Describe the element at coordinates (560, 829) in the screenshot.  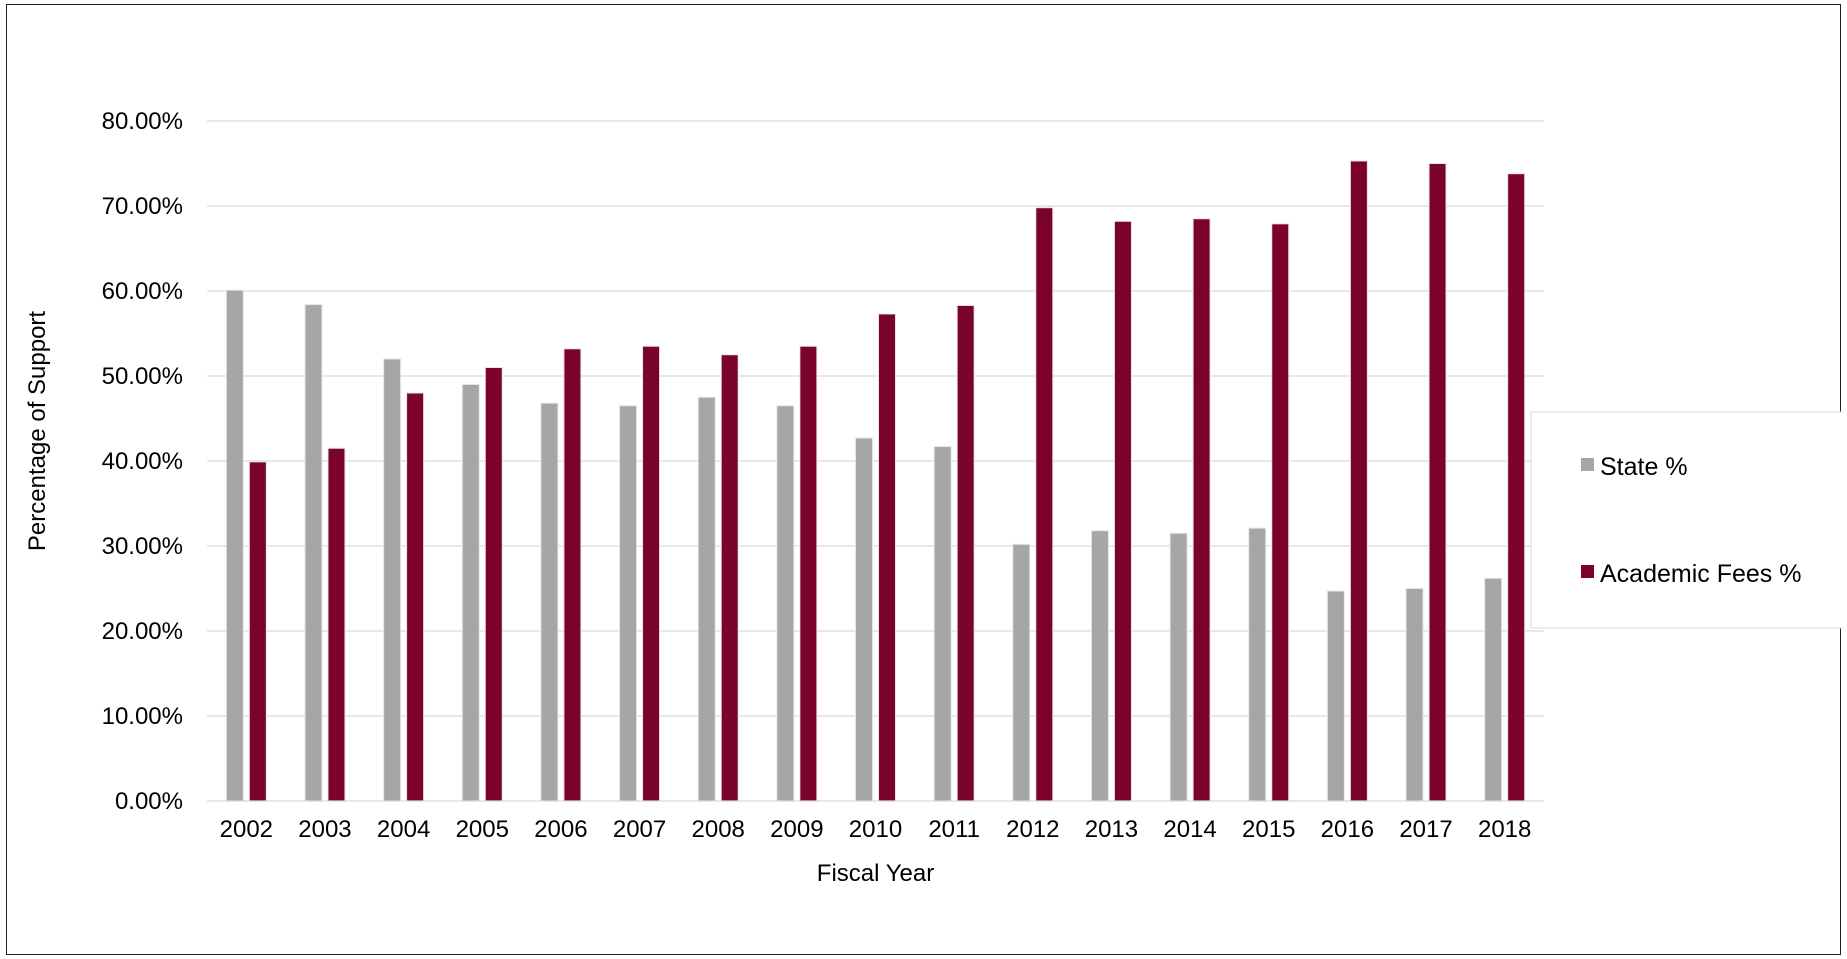
I see `x-tick-label: 2006` at that location.